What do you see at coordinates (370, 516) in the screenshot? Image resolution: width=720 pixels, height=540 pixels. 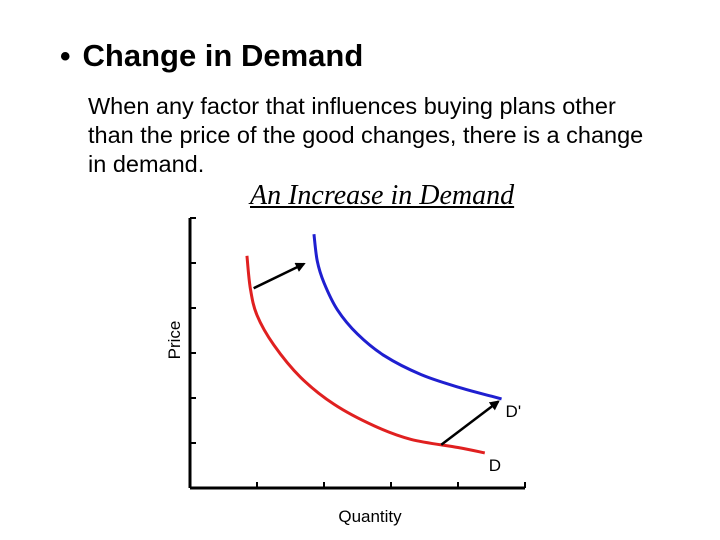 I see `x-axis-label: Quantity` at bounding box center [370, 516].